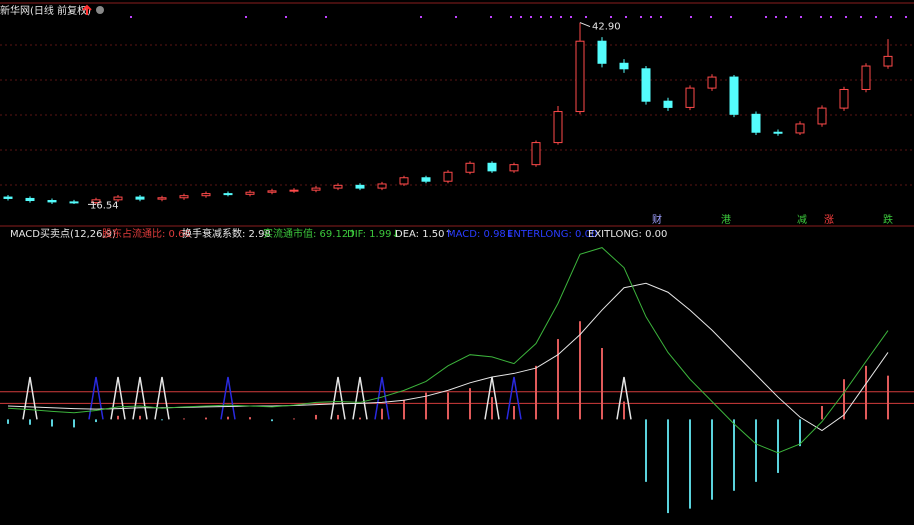 This screenshot has height=525, width=914. Describe the element at coordinates (373, 234) in the screenshot. I see `legend-item: DIF: 1.99↓` at that location.